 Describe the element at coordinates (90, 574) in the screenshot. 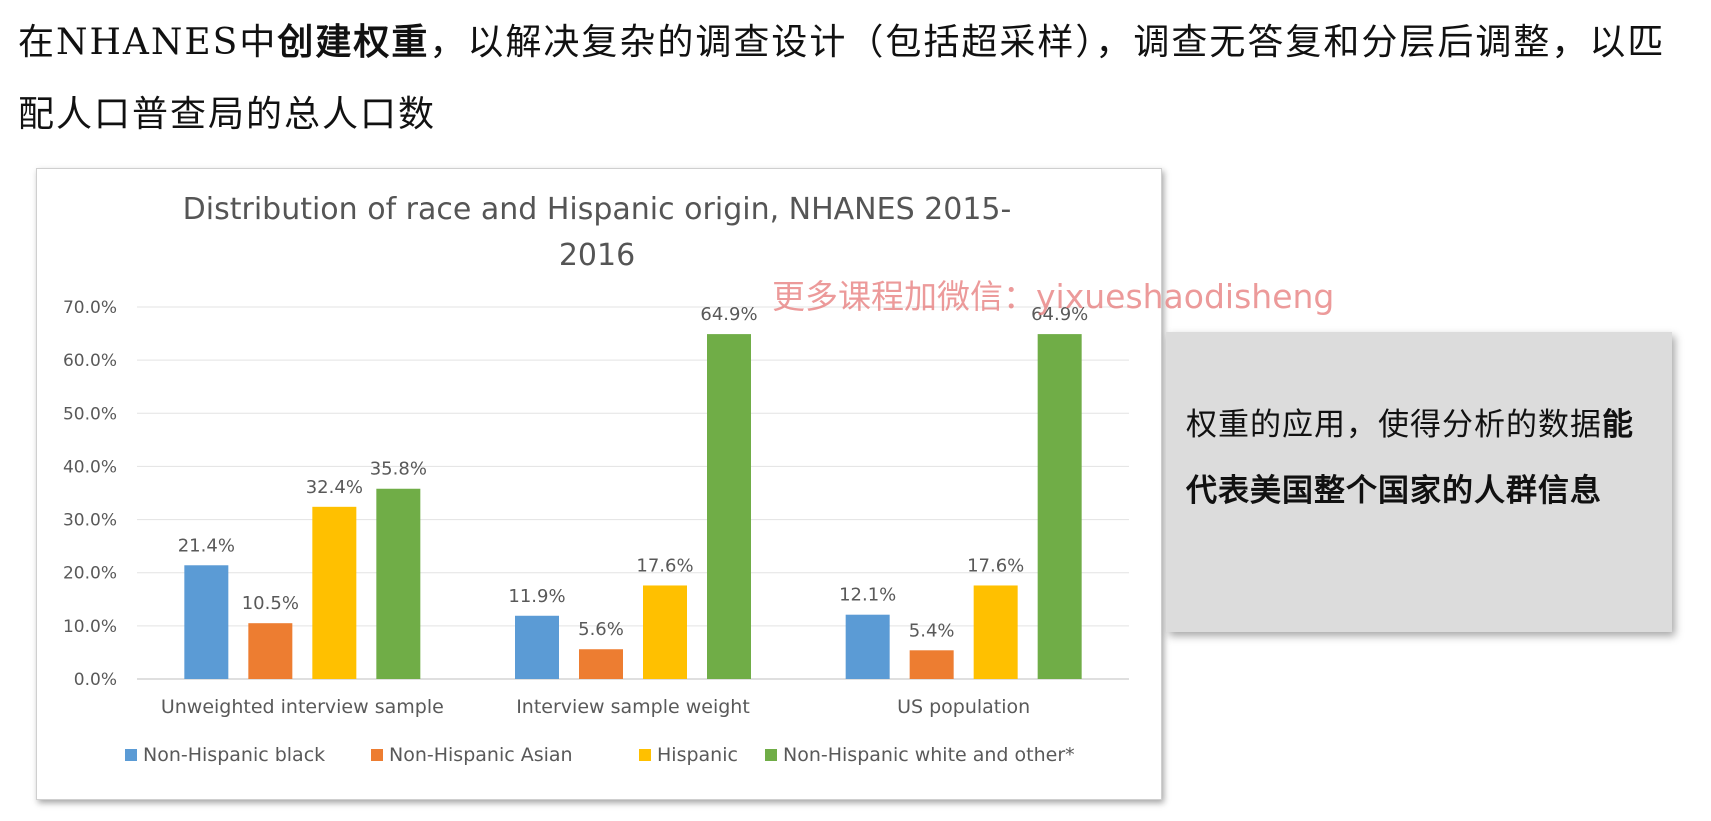

I see `y-tick-label: 20.0%` at that location.